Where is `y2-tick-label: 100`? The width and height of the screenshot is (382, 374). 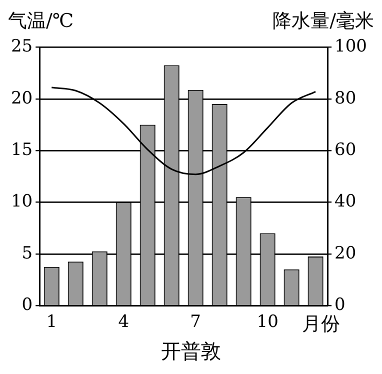
y2-tick-label: 100 is located at coordinates (351, 46).